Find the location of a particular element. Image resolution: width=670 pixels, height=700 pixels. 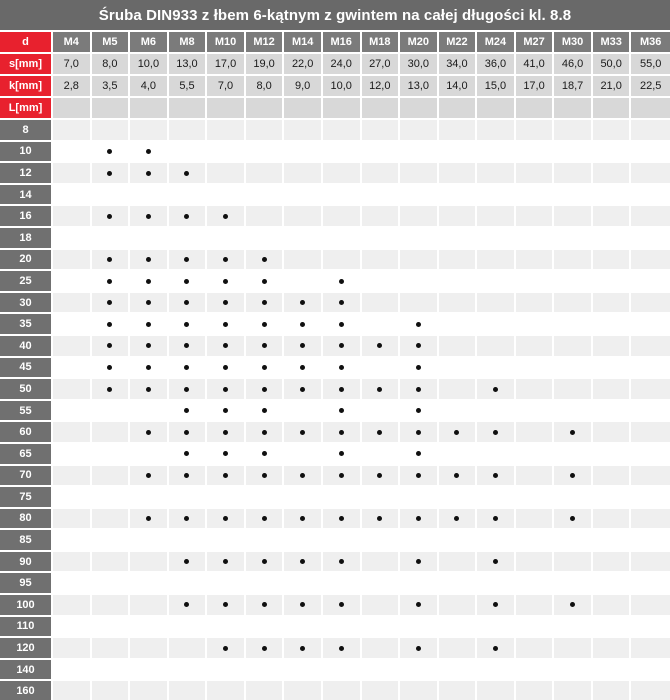

length-label: 18 is located at coordinates (26, 238).